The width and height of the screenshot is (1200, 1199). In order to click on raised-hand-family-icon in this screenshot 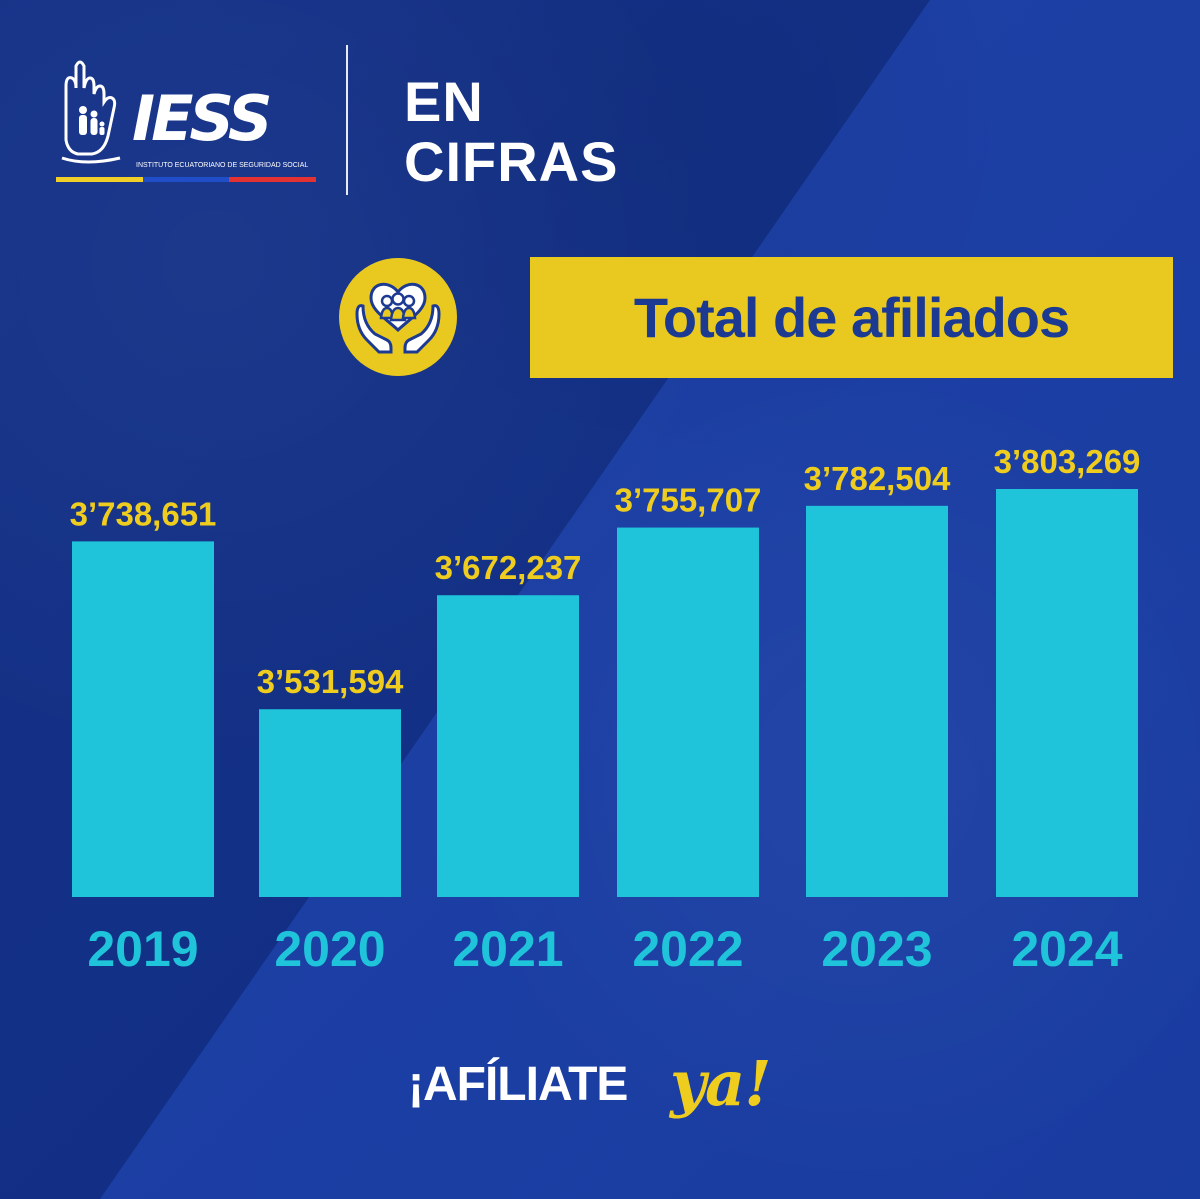, I will do `click(91, 112)`.